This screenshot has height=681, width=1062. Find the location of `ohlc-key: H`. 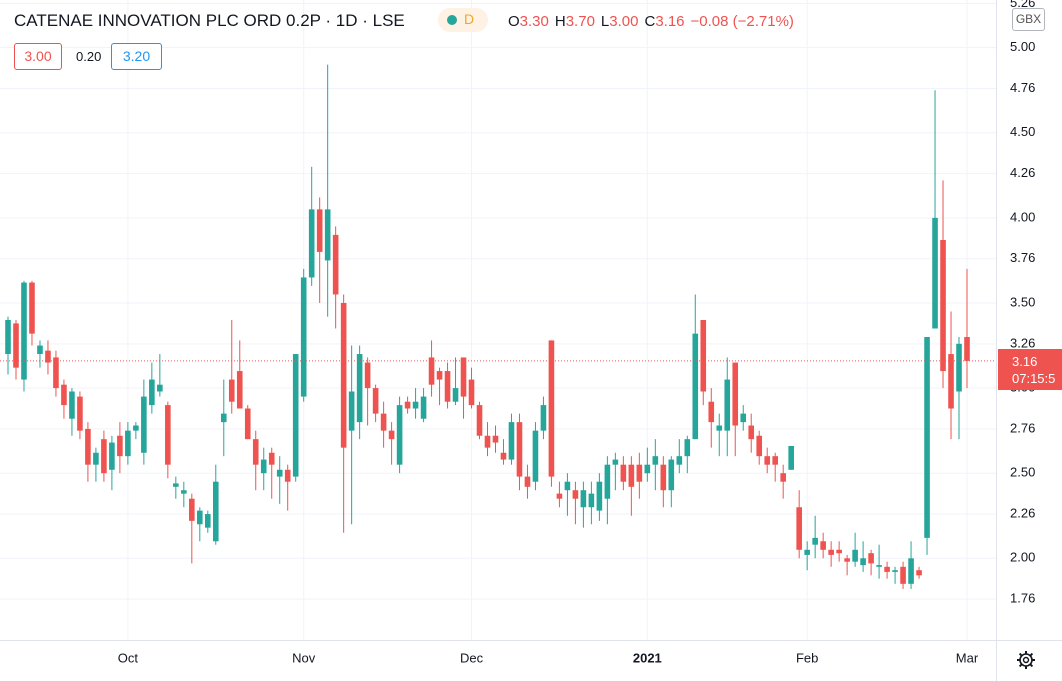

ohlc-key: H is located at coordinates (560, 21).